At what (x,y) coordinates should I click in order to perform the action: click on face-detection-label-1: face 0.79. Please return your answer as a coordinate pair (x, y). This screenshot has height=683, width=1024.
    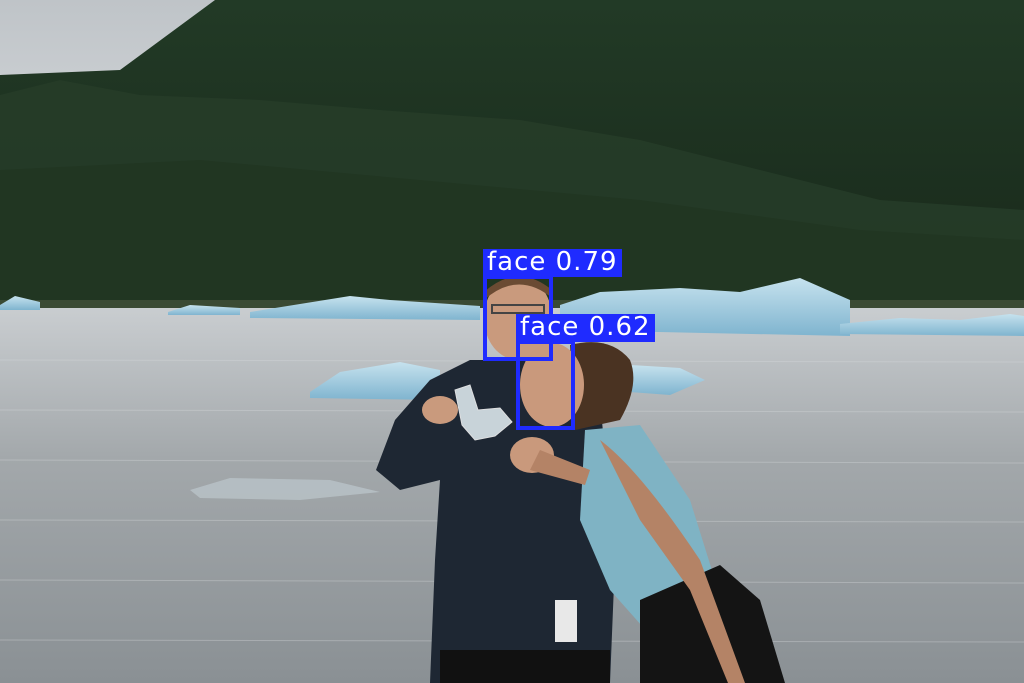
    Looking at the image, I should click on (552, 263).